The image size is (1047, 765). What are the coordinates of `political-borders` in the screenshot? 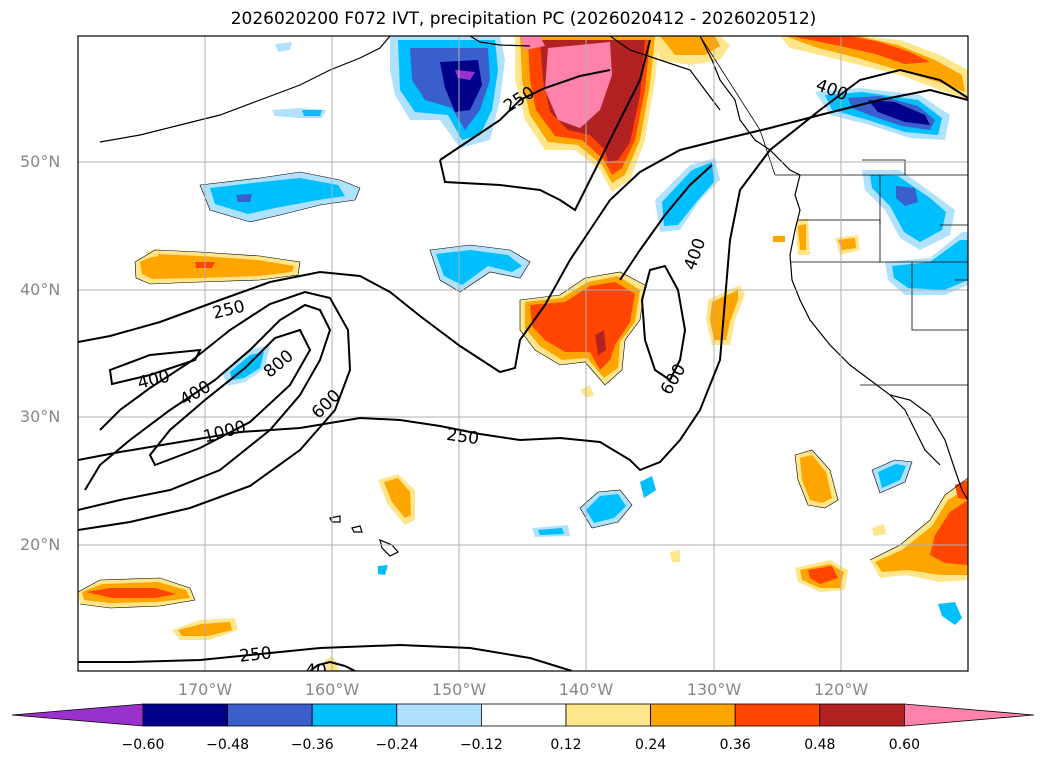 It's located at (833, 211).